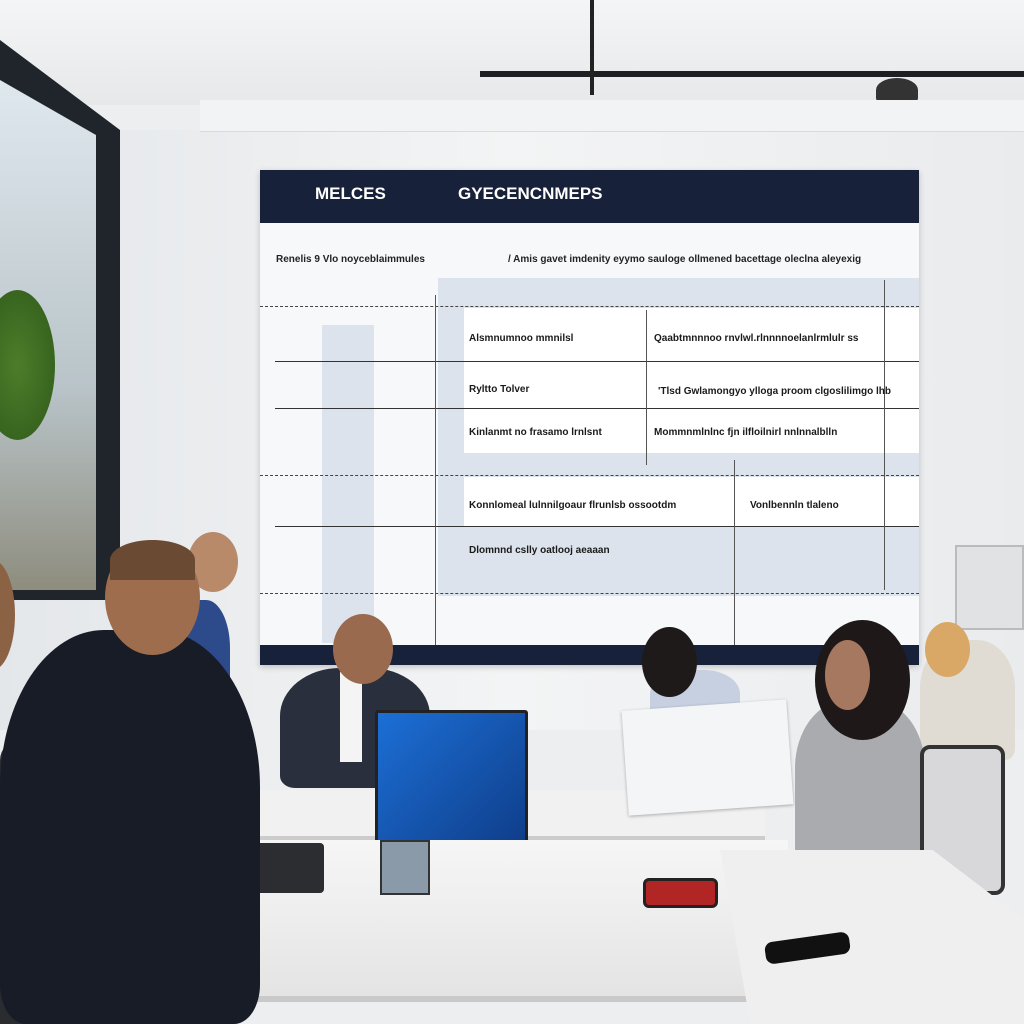 The height and width of the screenshot is (1024, 1024). Describe the element at coordinates (589, 655) in the screenshot. I see `screen-footer` at that location.